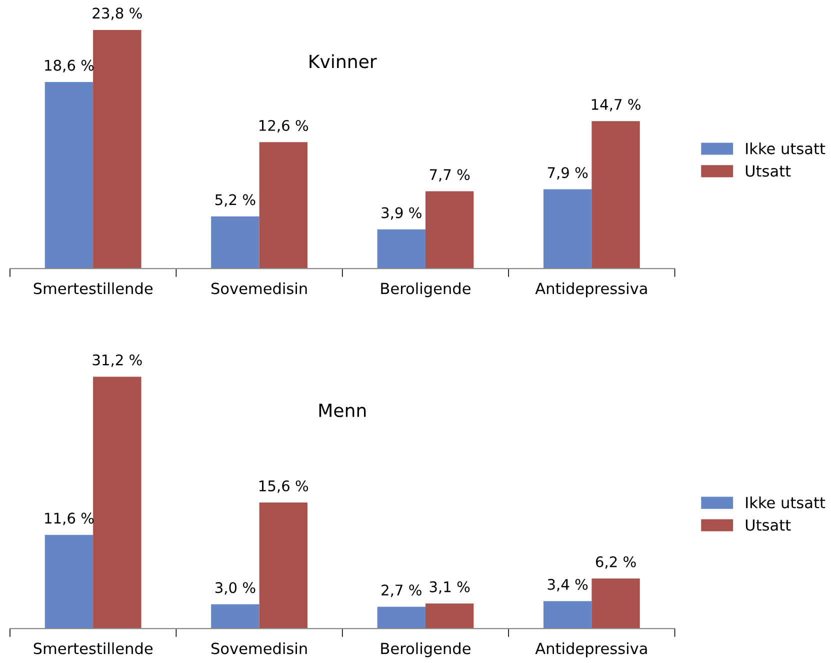 The height and width of the screenshot is (663, 831). Describe the element at coordinates (117, 14) in the screenshot. I see `data-label: 23,8 %` at that location.